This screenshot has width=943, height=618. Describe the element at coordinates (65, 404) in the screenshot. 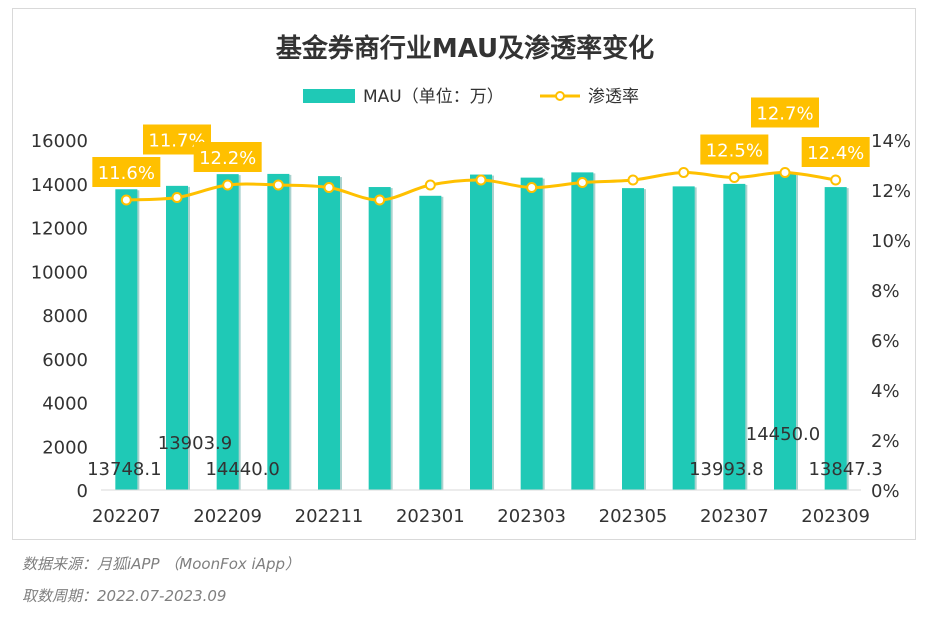

I see `y-left-tick-label: 4000` at that location.